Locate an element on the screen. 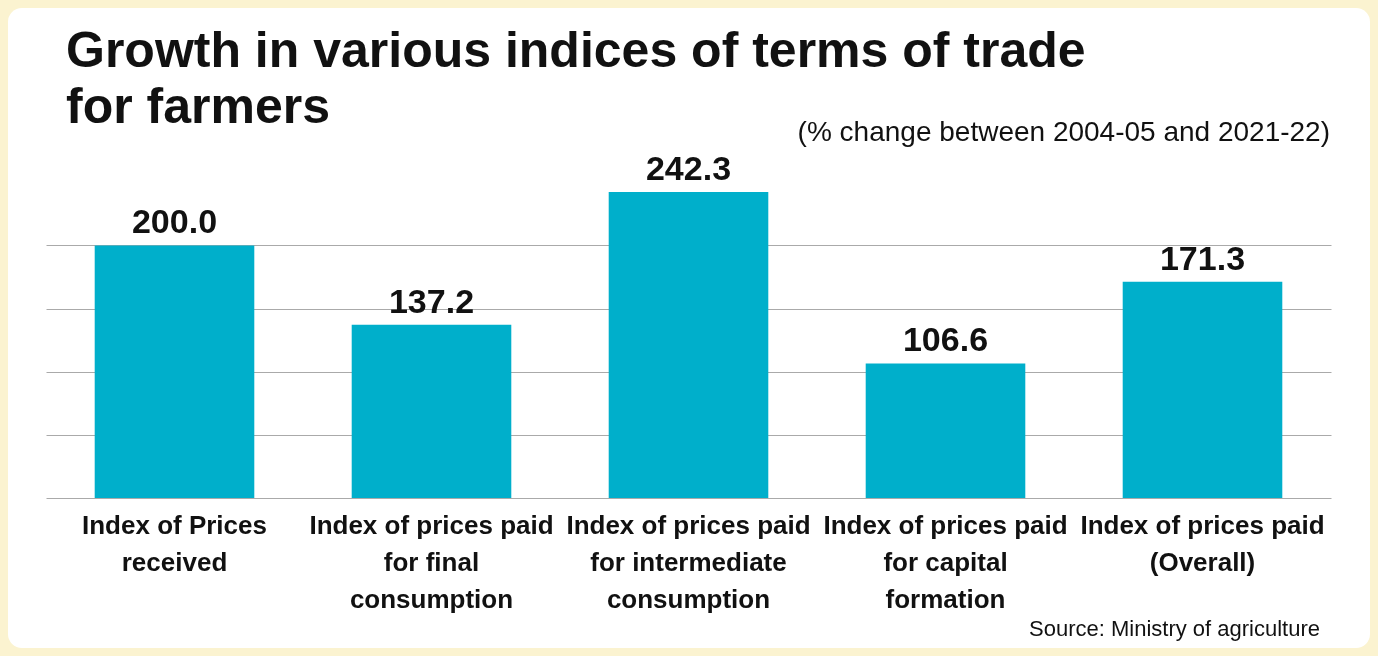 The image size is (1378, 656). x-tick-label: Index of prices paid (Overall) is located at coordinates (1202, 543).